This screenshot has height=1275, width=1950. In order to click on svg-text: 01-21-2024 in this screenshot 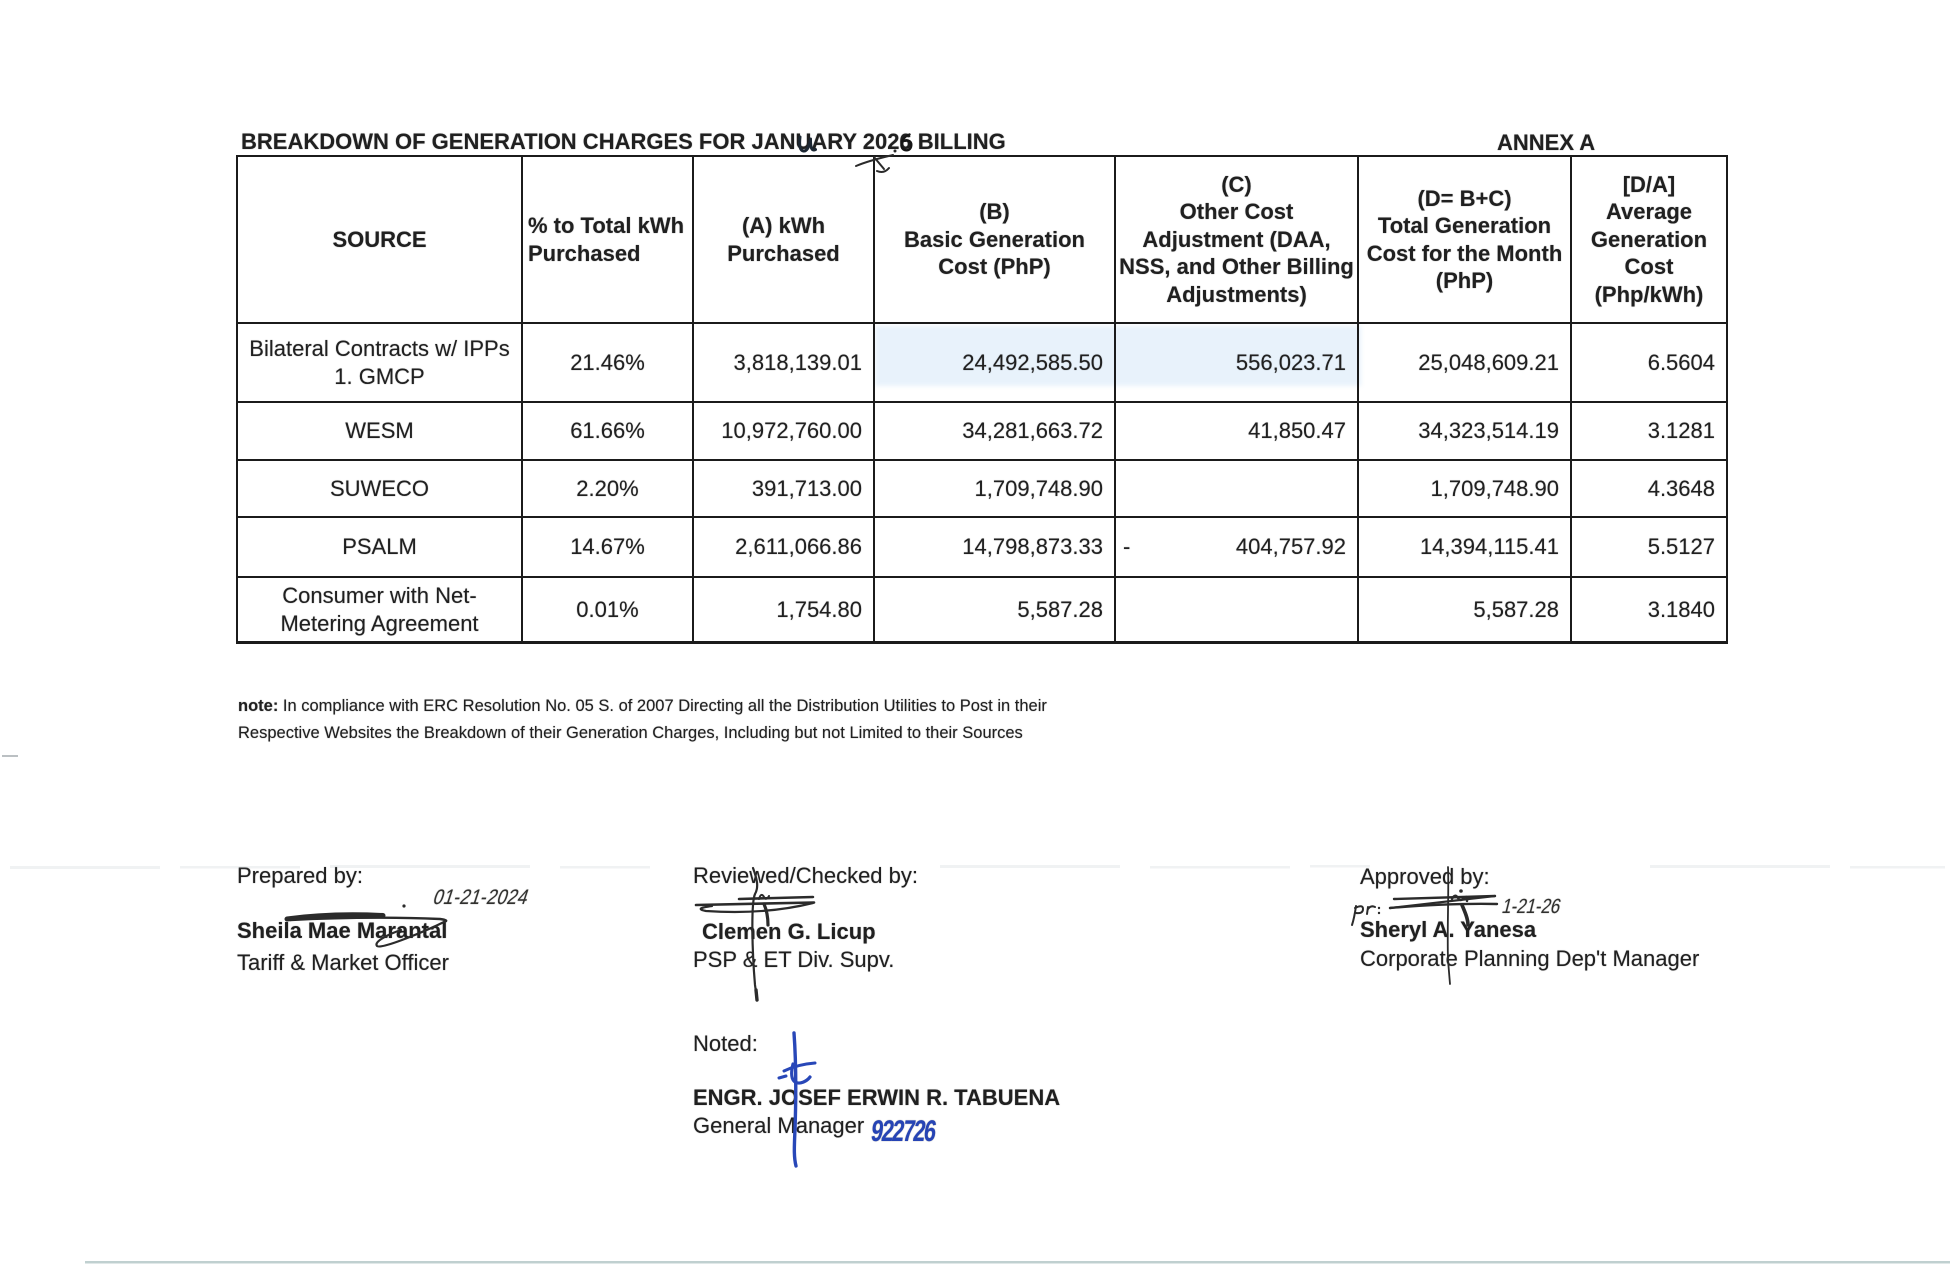, I will do `click(481, 897)`.